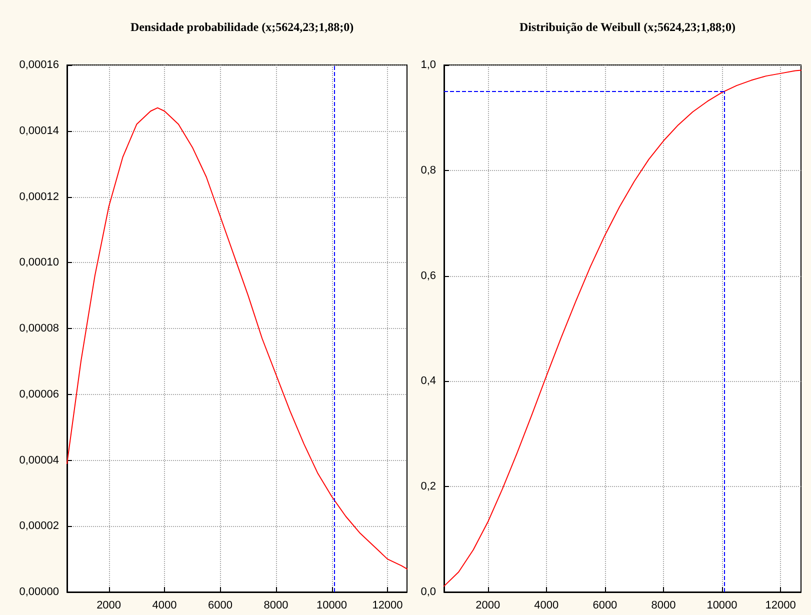 Image resolution: width=811 pixels, height=615 pixels. I want to click on y-tick-label: 0,00008, so click(39, 328).